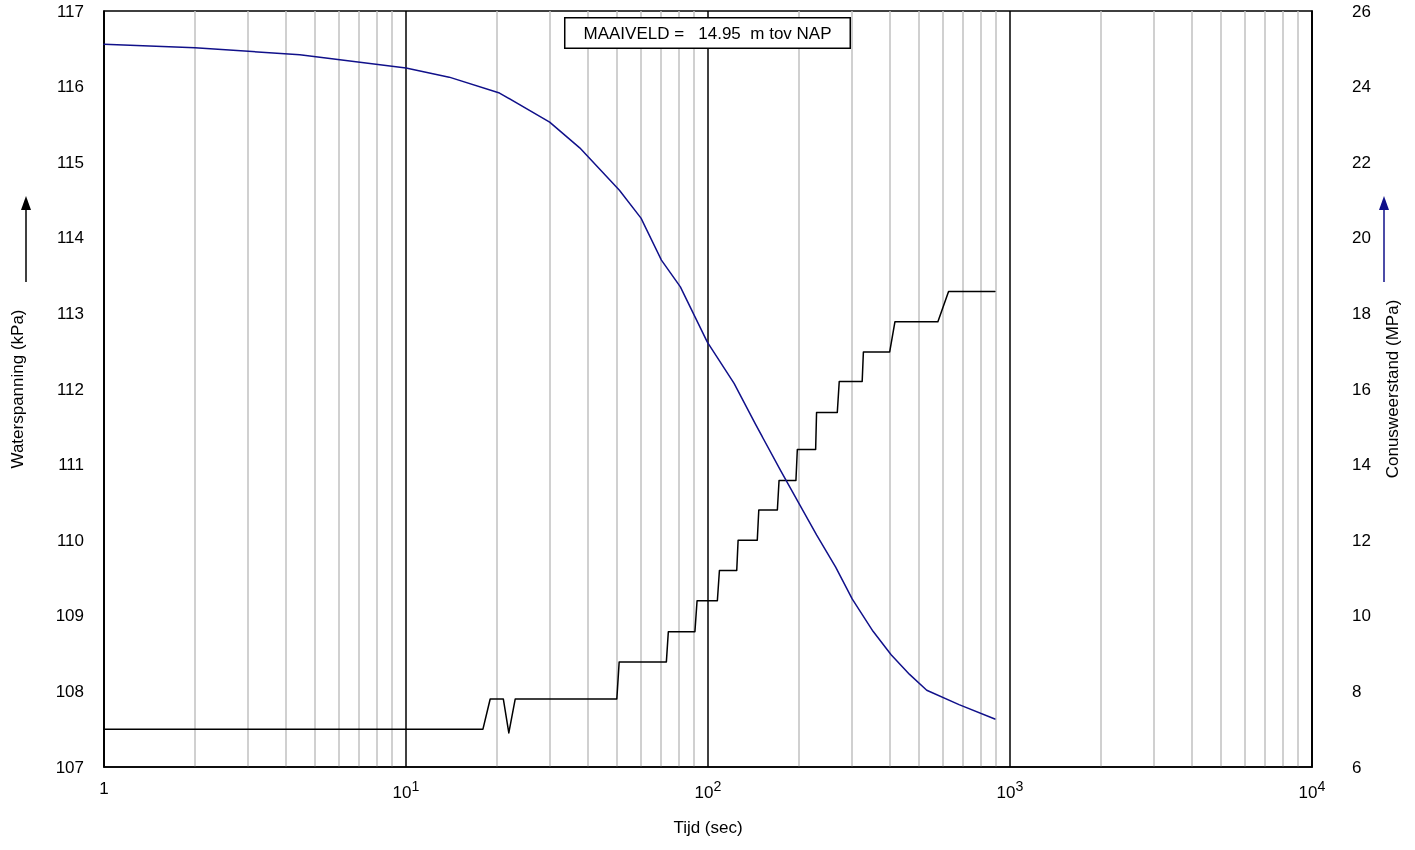 Image resolution: width=1415 pixels, height=850 pixels. What do you see at coordinates (1312, 790) in the screenshot?
I see `x-tick-label: 10$^{4}$` at bounding box center [1312, 790].